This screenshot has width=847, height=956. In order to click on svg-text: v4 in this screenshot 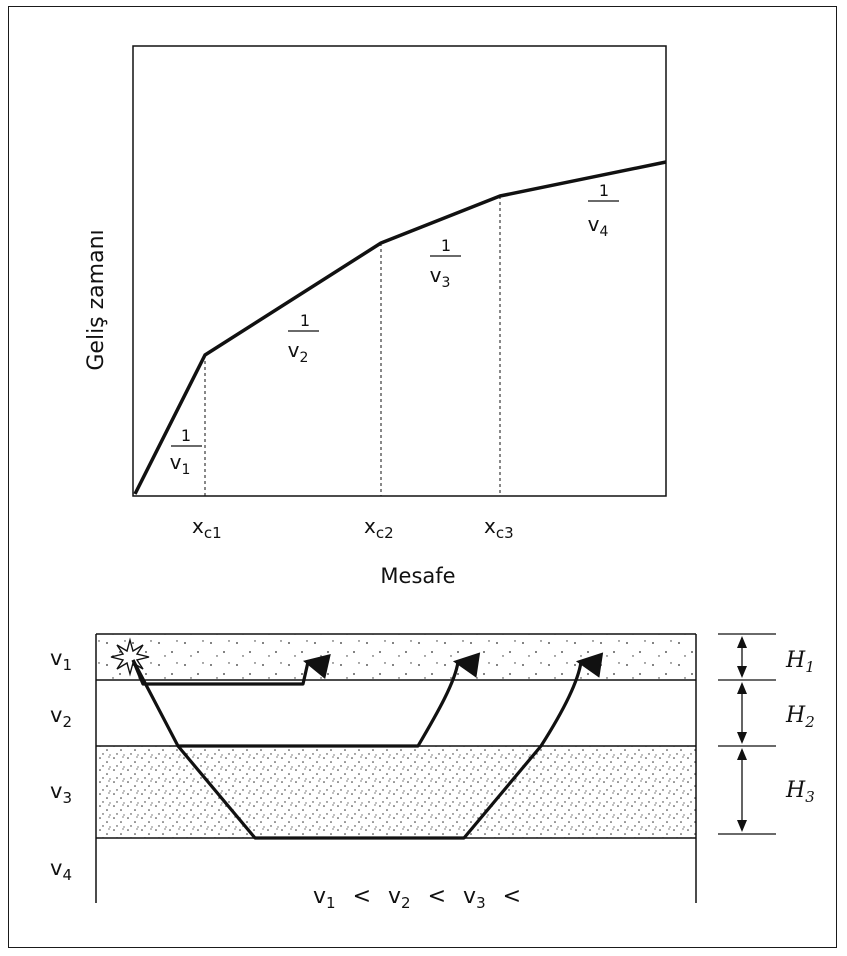, I will do `click(598, 226)`.